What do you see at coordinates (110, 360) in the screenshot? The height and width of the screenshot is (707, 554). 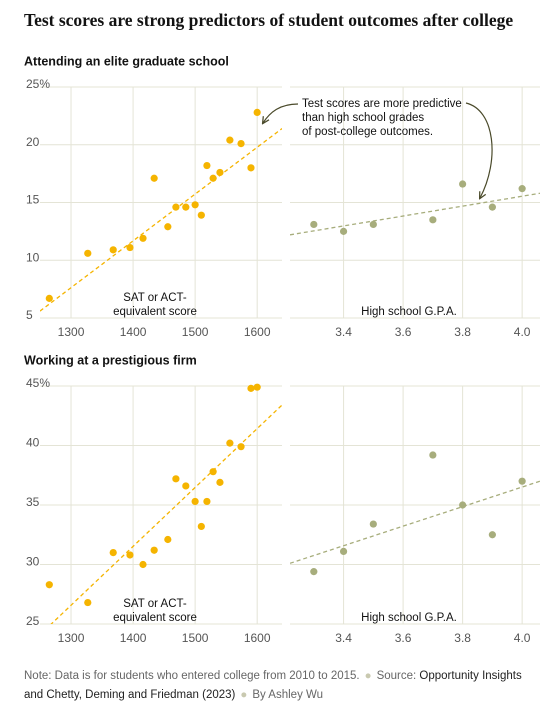 I see `subtitle: Working at a prestigious firm` at bounding box center [110, 360].